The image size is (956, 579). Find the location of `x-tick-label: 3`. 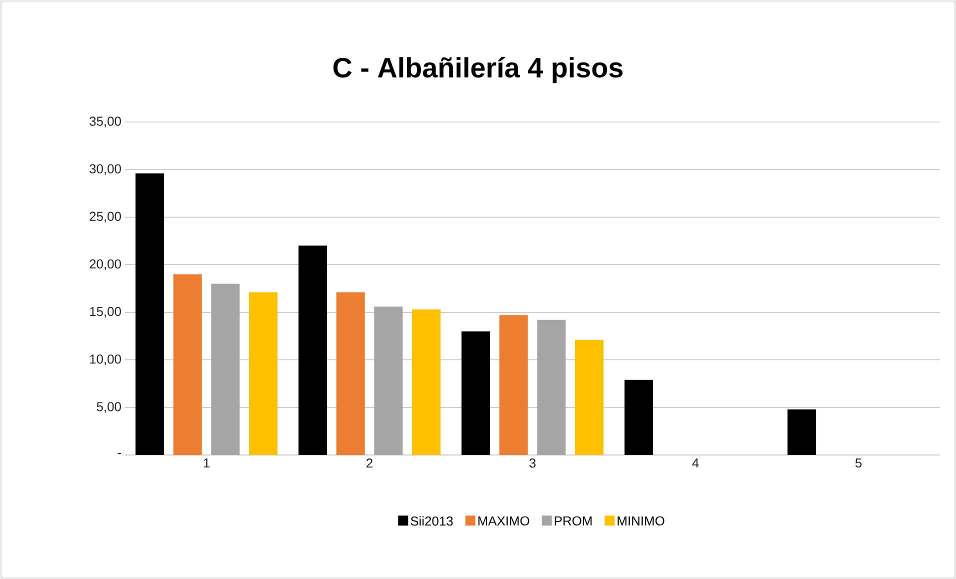

x-tick-label: 3 is located at coordinates (532, 463).